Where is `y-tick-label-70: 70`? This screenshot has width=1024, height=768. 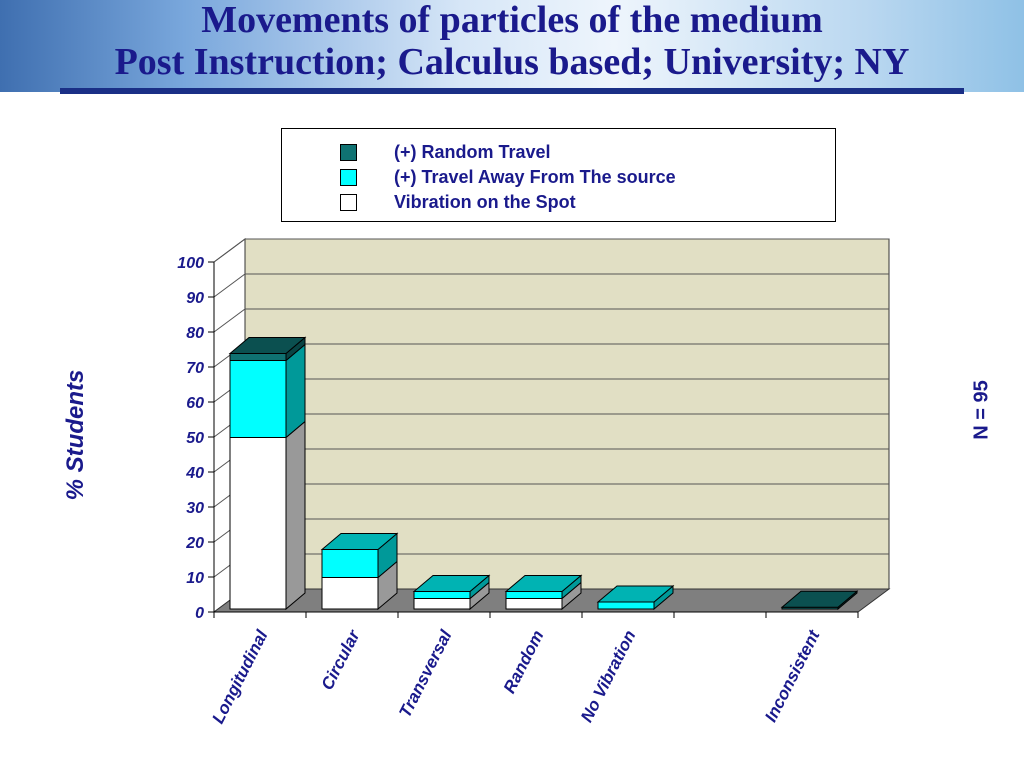
y-tick-label-70: 70 is located at coordinates (195, 368).